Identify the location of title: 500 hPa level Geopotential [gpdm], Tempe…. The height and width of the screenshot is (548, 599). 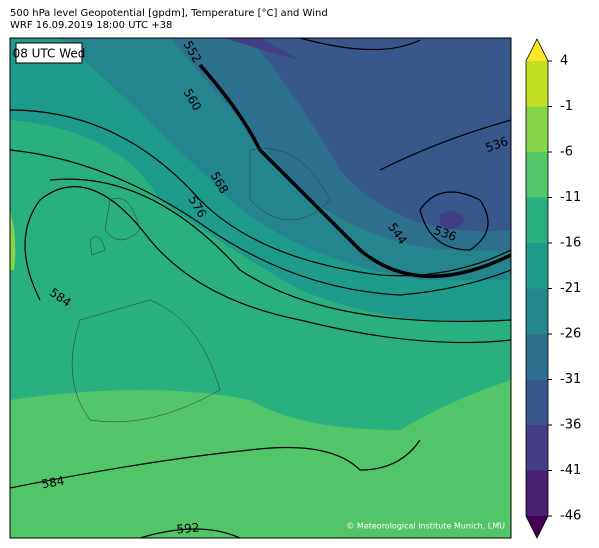
(169, 13).